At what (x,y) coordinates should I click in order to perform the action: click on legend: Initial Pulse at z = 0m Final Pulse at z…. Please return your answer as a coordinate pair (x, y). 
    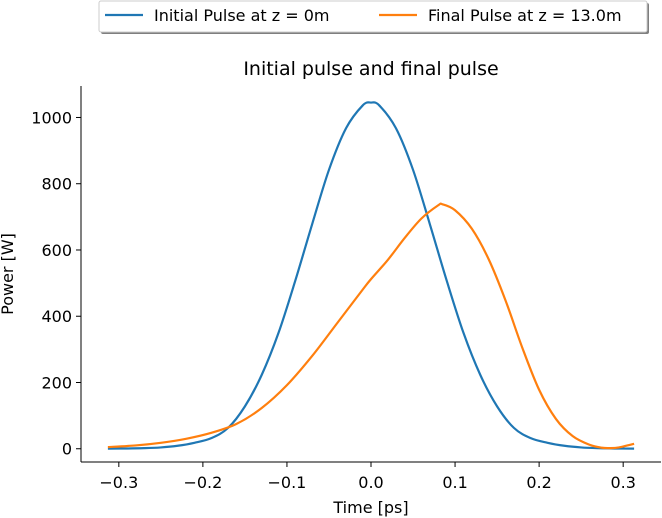
    Looking at the image, I should click on (373, 17).